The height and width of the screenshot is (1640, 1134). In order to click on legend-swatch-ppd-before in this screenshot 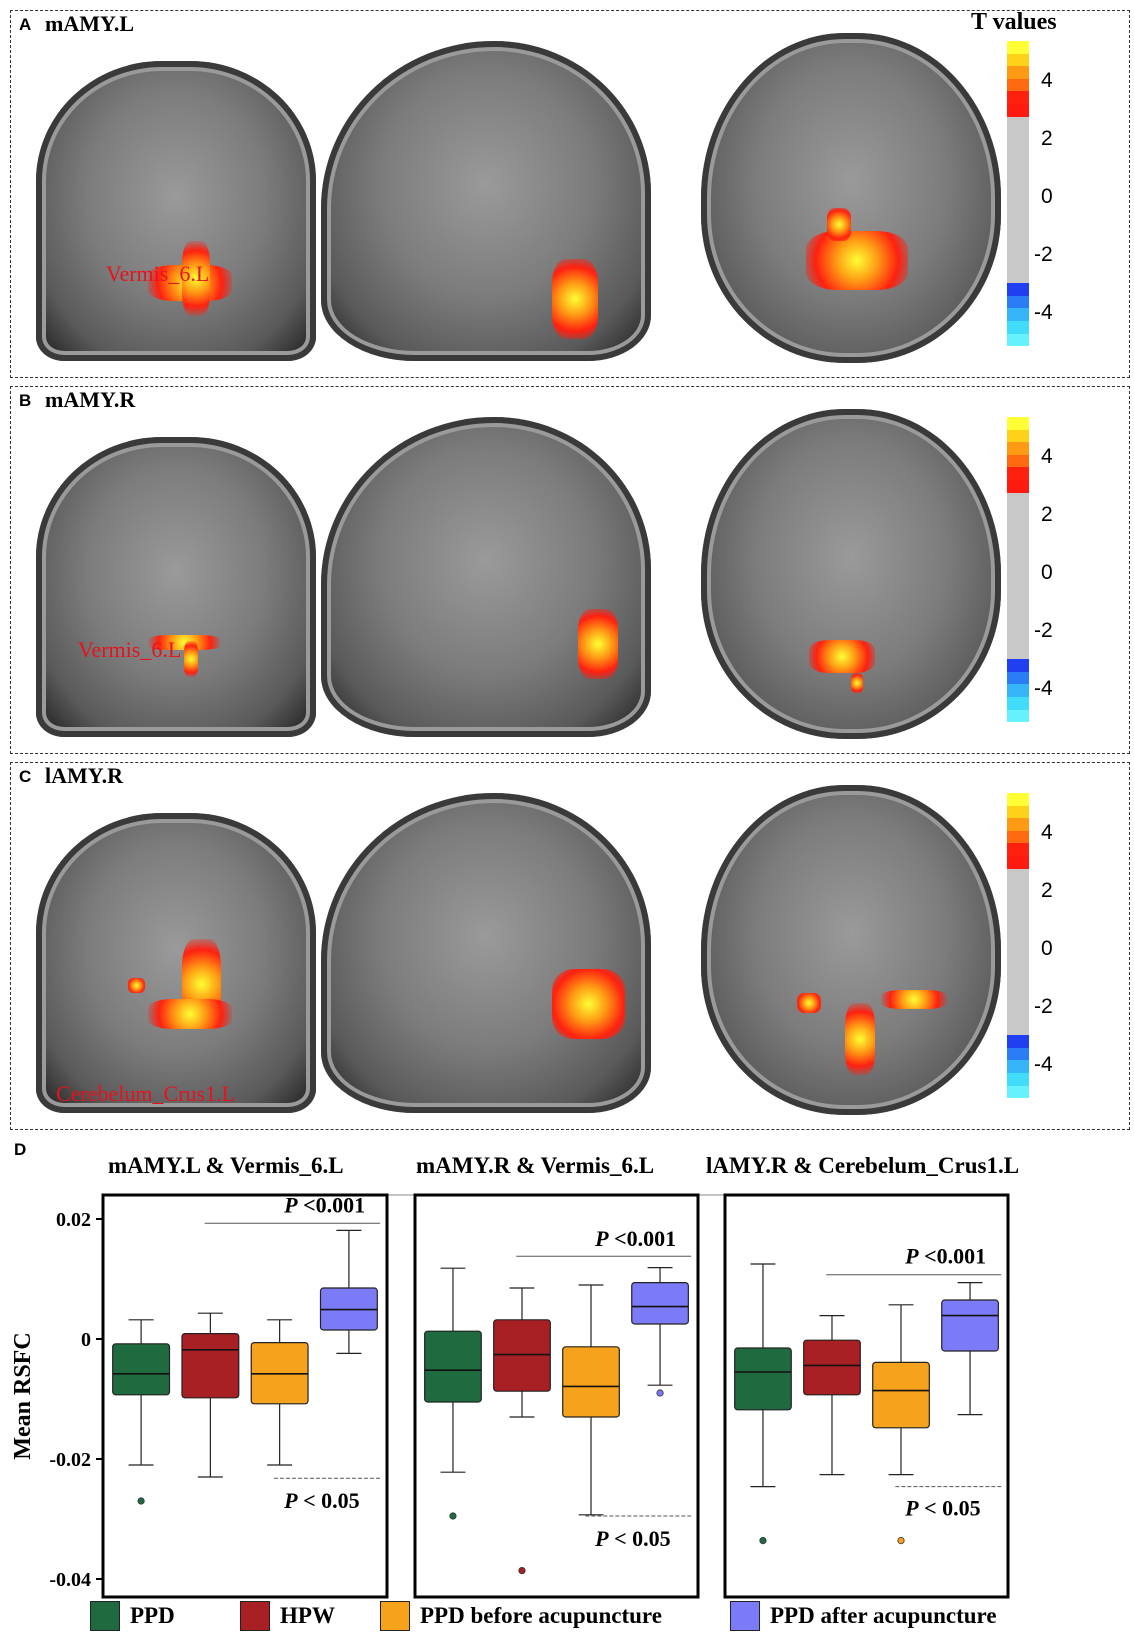, I will do `click(395, 1616)`.